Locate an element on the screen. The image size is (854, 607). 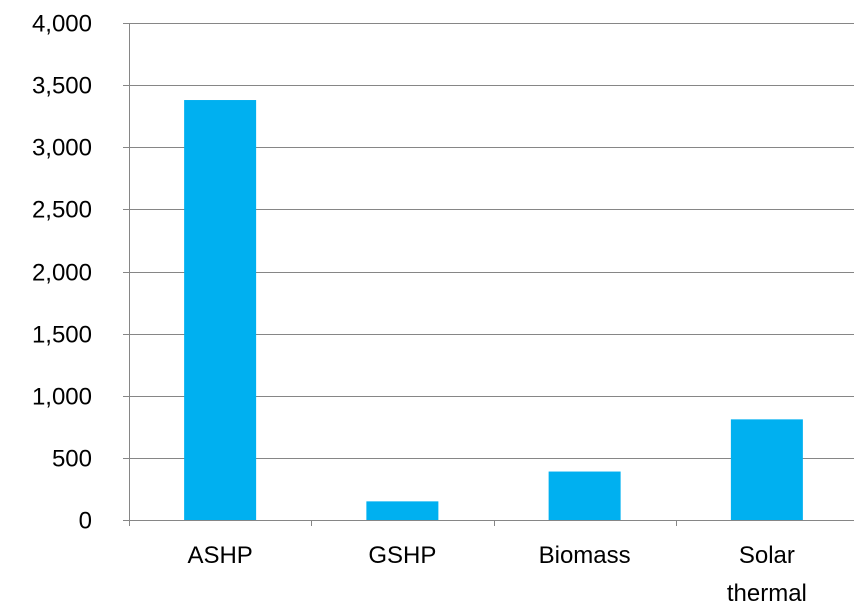
y-tick-label: 1,500 is located at coordinates (62, 335).